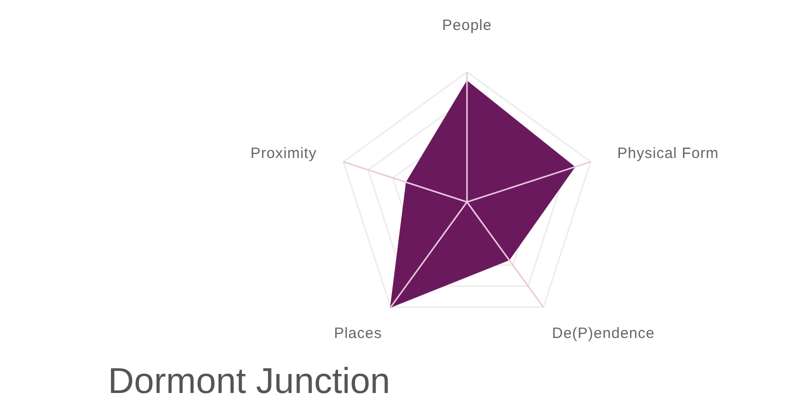  Describe the element at coordinates (358, 333) in the screenshot. I see `spoke-label: Places` at that location.